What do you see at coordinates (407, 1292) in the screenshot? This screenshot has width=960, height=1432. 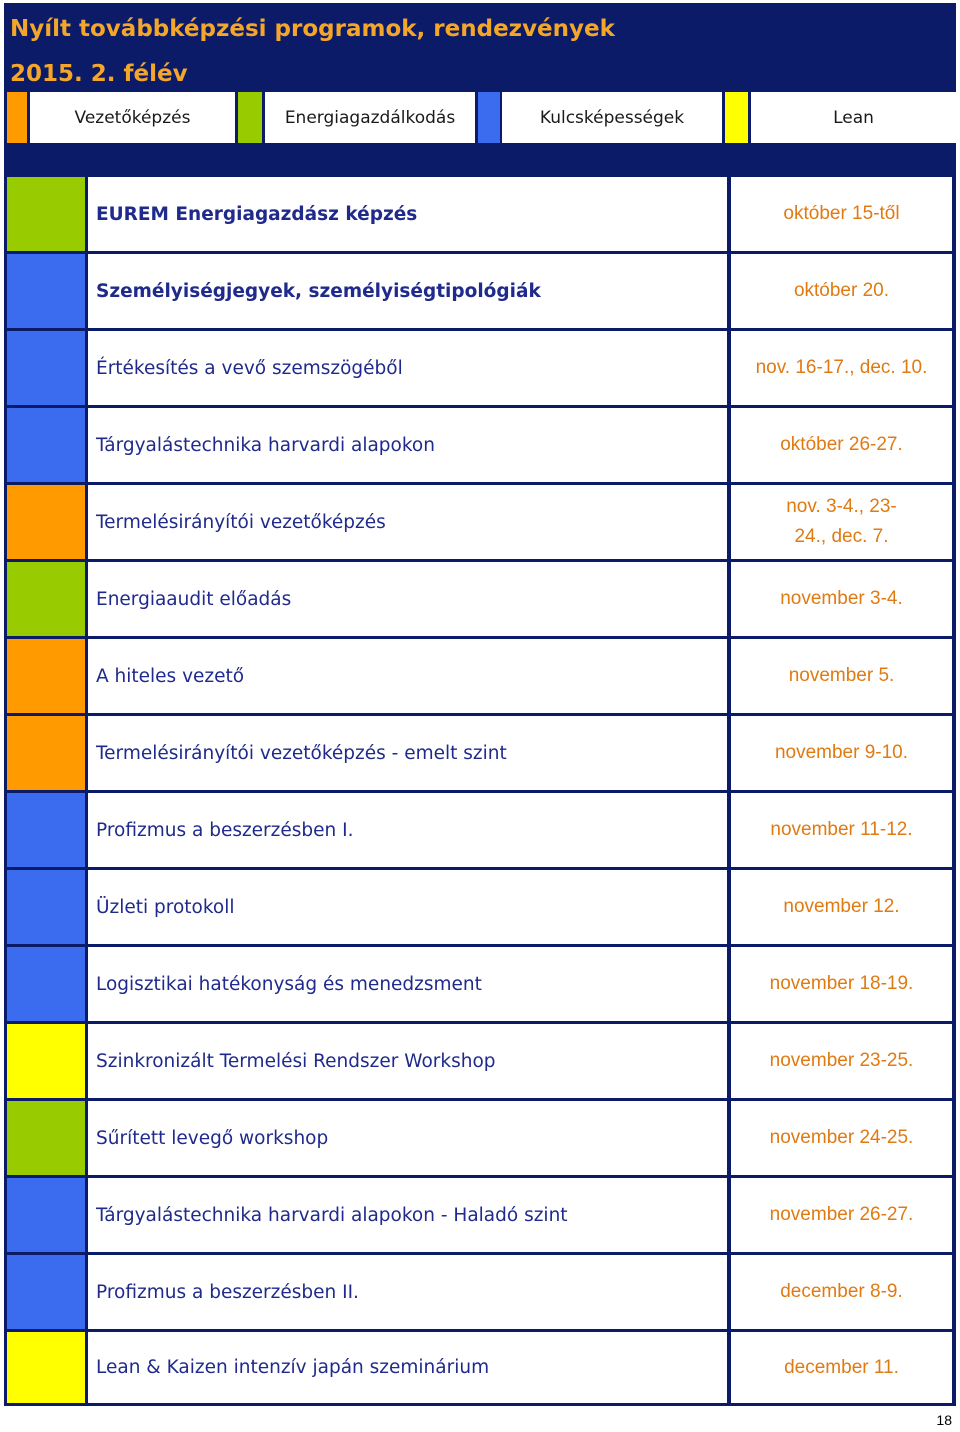 I see `program-name: Profizmus a beszerzésben II.` at bounding box center [407, 1292].